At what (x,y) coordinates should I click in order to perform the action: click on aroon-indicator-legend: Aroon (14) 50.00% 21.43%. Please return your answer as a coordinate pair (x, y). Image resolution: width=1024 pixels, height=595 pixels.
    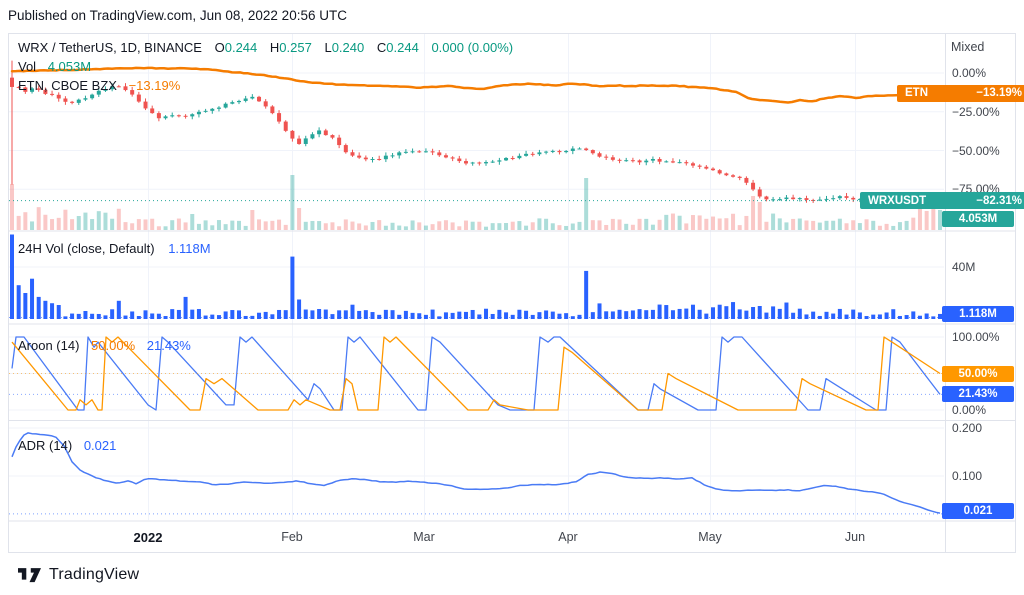
    Looking at the image, I should click on (104, 345).